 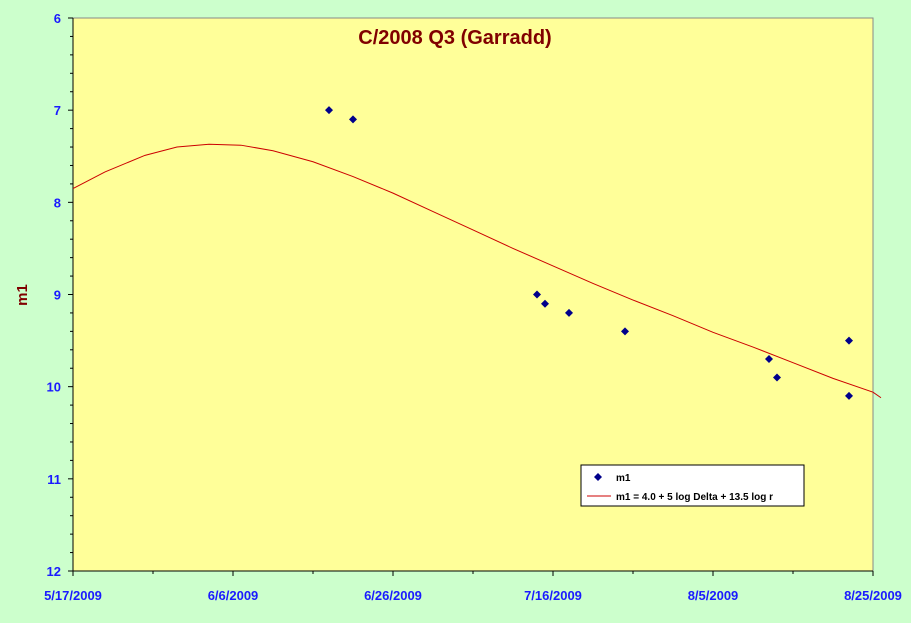 What do you see at coordinates (54, 387) in the screenshot?
I see `y-tick-label: 10` at bounding box center [54, 387].